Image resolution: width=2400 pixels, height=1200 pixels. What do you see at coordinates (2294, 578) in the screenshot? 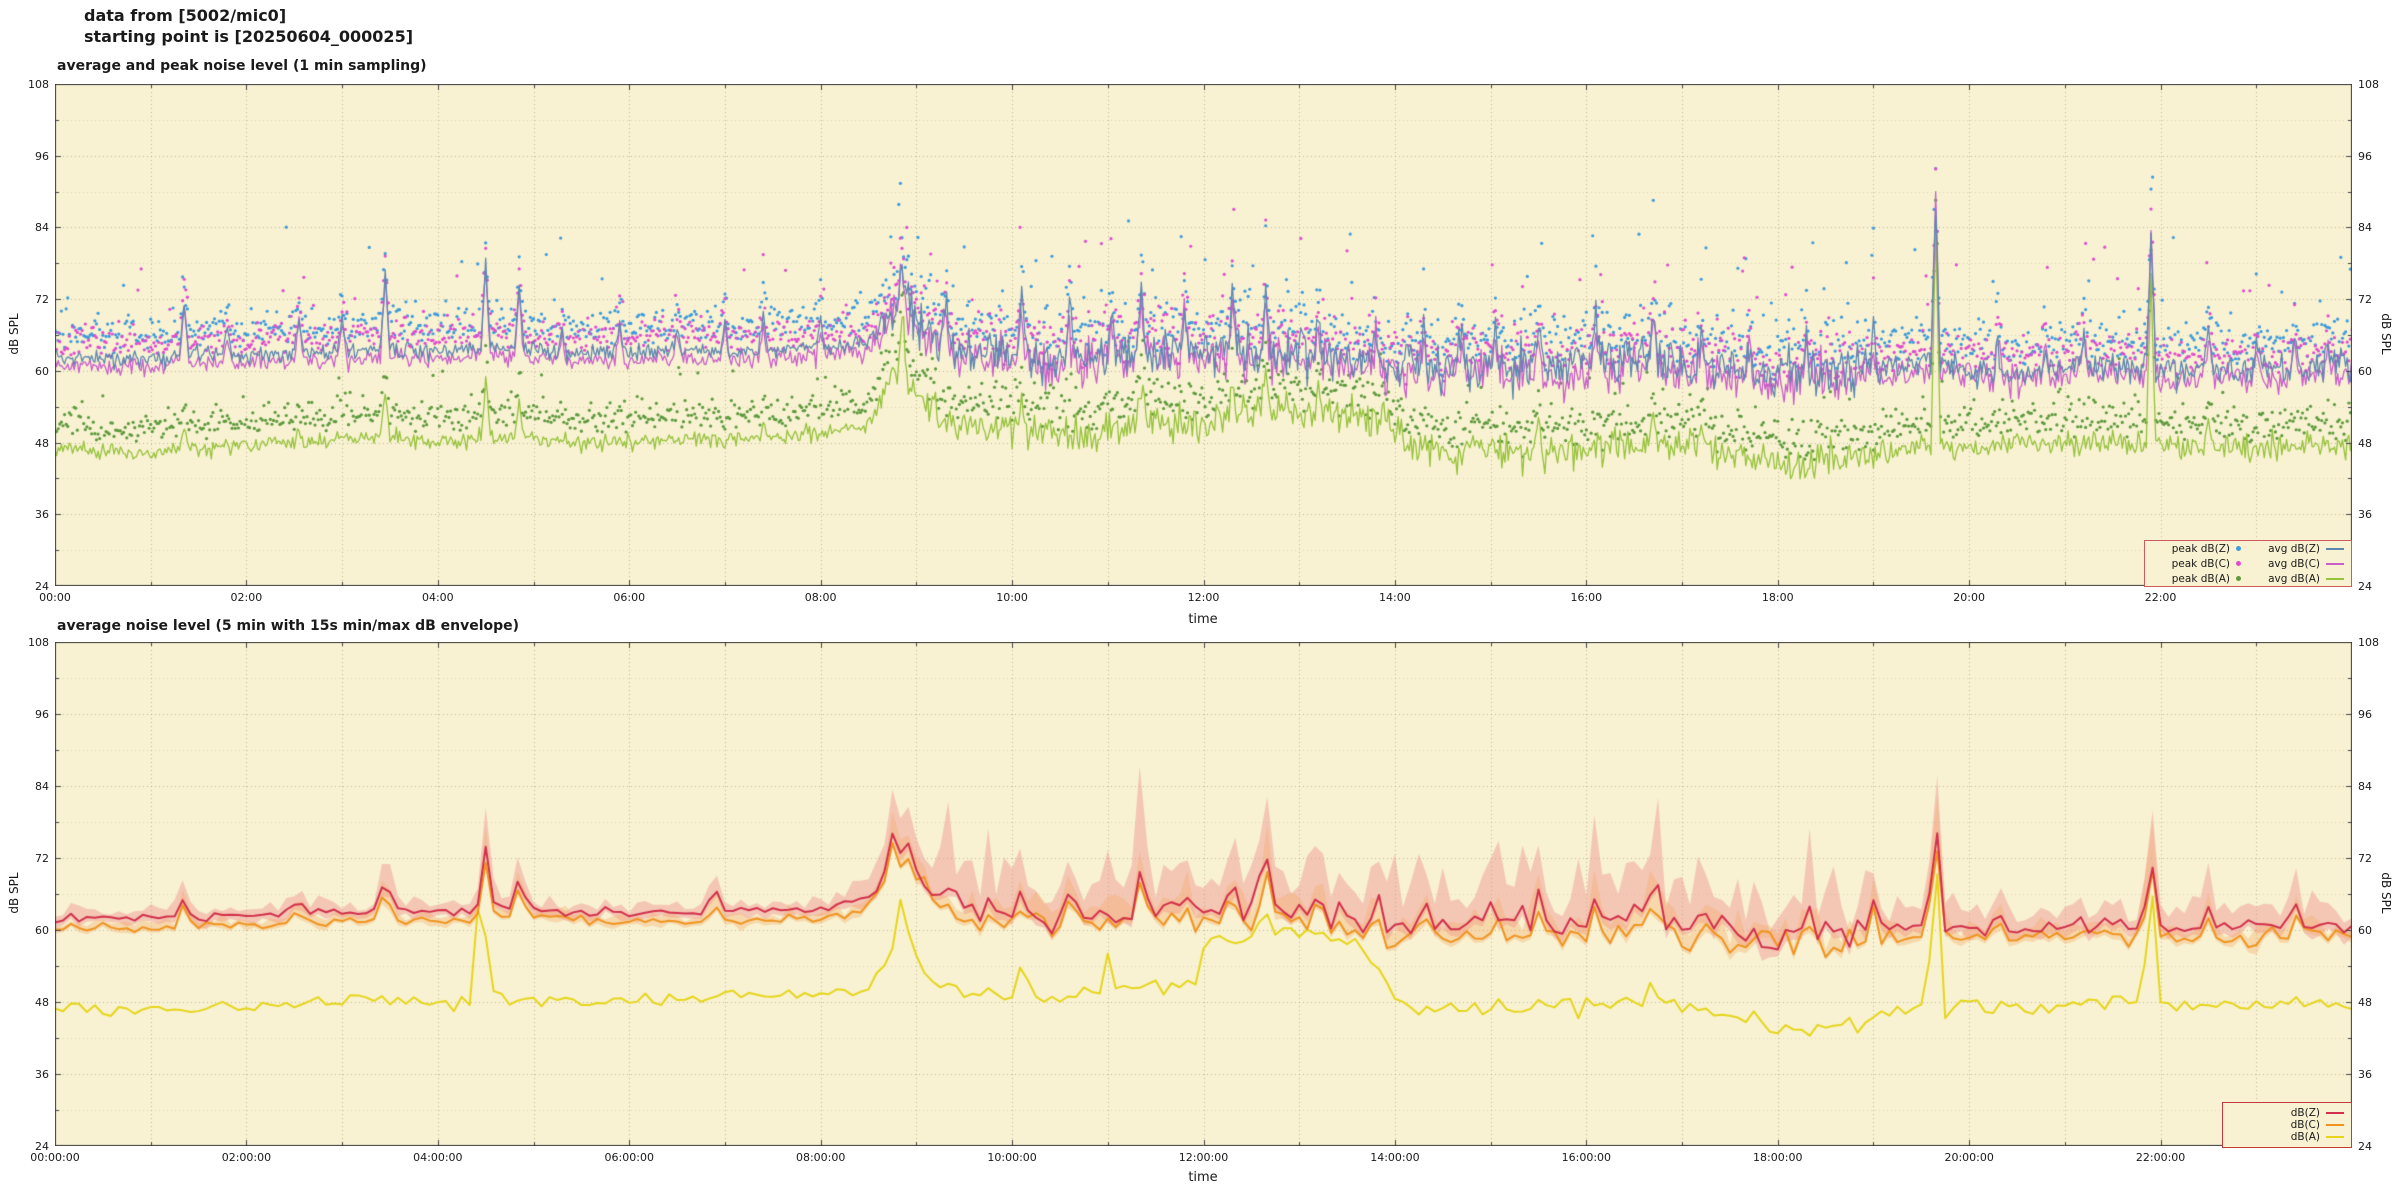
I see `legend-label: avg dB(A)` at bounding box center [2294, 578].